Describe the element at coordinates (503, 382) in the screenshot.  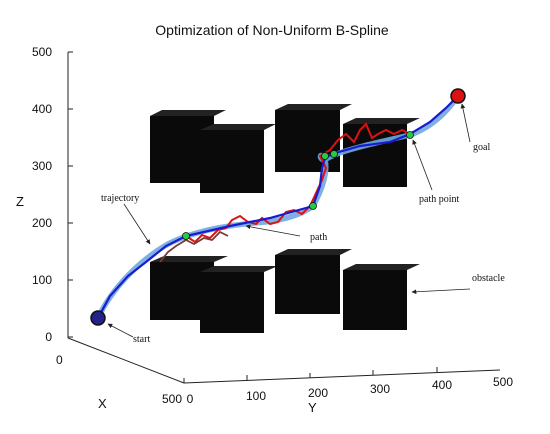
I see `y-tick-label: 500` at that location.